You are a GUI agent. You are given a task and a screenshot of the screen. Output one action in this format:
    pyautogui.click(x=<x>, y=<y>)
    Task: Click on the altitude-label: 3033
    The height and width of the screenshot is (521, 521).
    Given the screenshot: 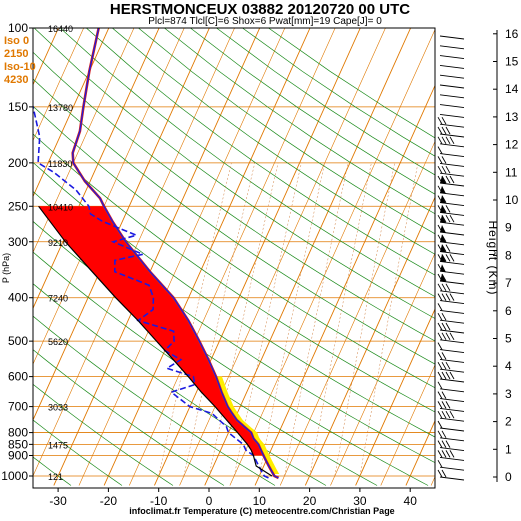 What is the action you would take?
    pyautogui.click(x=58, y=408)
    